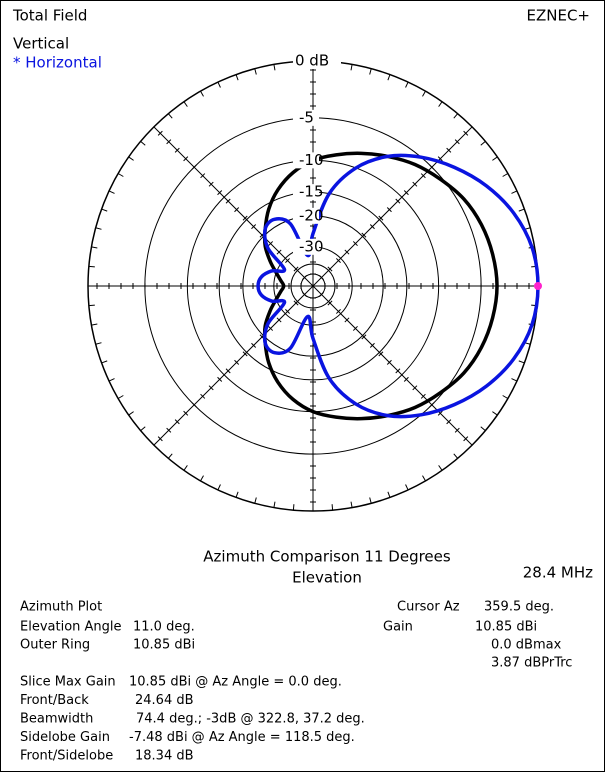  I want to click on cursor-value: 359.5 deg., so click(519, 607).